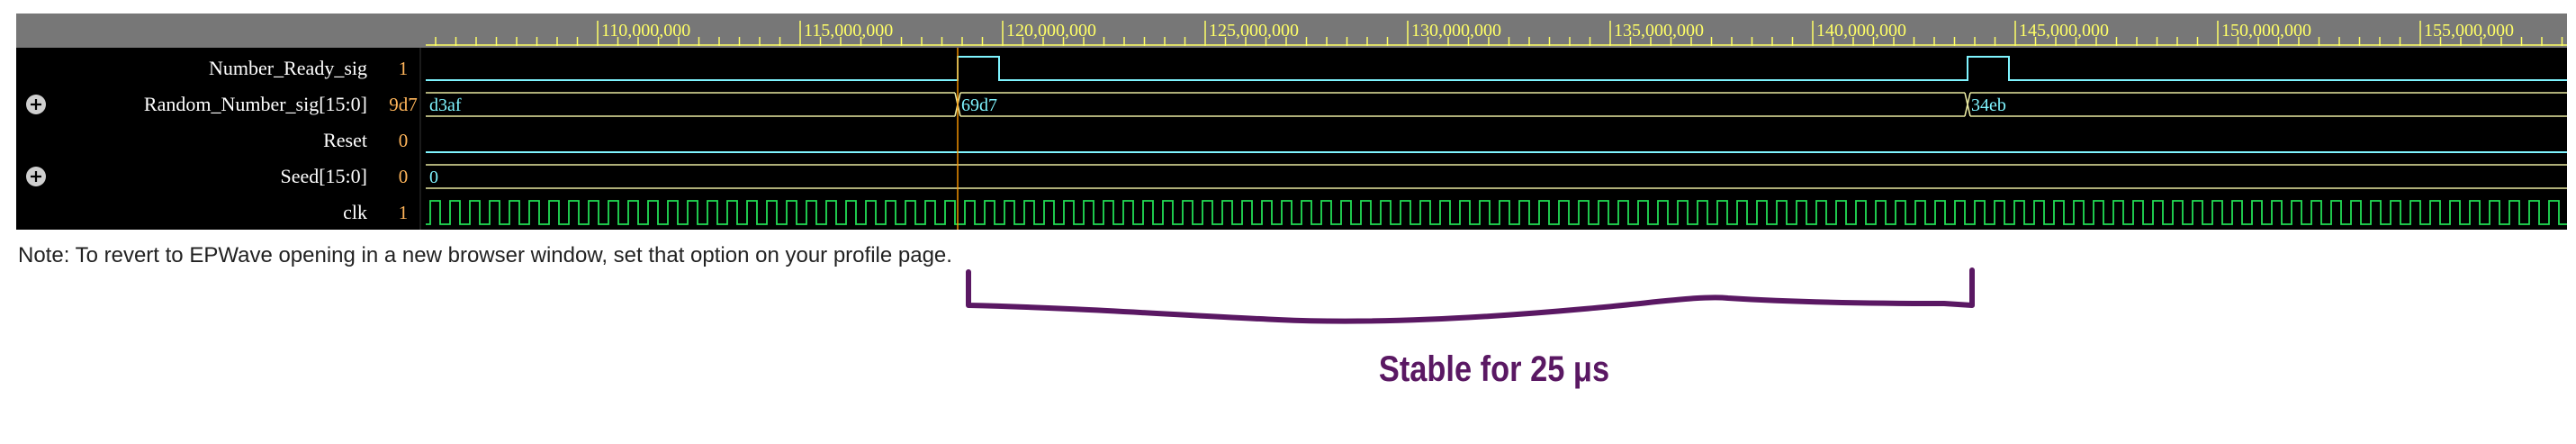  Describe the element at coordinates (2064, 31) in the screenshot. I see `timeline-tick-label: 145,000,000` at that location.